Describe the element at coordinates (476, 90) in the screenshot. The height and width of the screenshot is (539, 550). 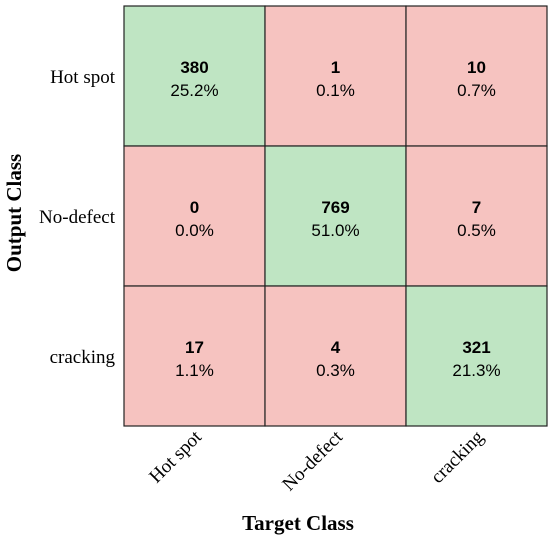
I see `cell-percent-label: 0.7%` at that location.